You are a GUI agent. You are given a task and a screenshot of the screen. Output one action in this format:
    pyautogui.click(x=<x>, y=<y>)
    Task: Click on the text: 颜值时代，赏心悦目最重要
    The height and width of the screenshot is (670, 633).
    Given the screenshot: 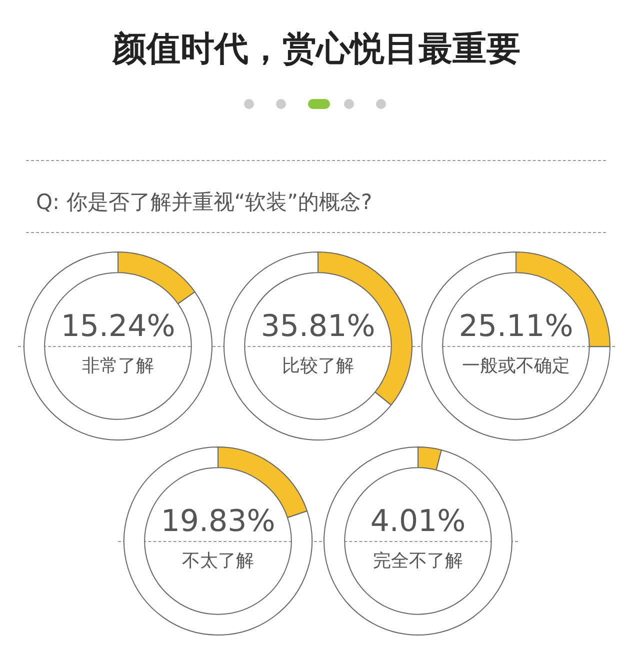 What is the action you would take?
    pyautogui.click(x=316, y=49)
    